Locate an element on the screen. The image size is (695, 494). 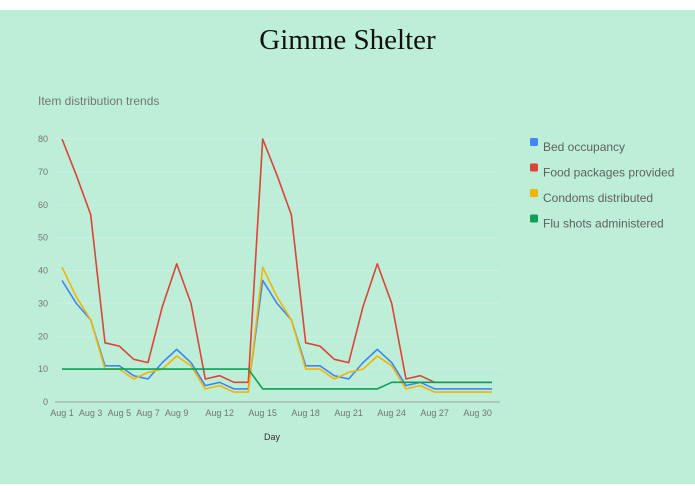
legend-label: Flu shots administered is located at coordinates (603, 224).